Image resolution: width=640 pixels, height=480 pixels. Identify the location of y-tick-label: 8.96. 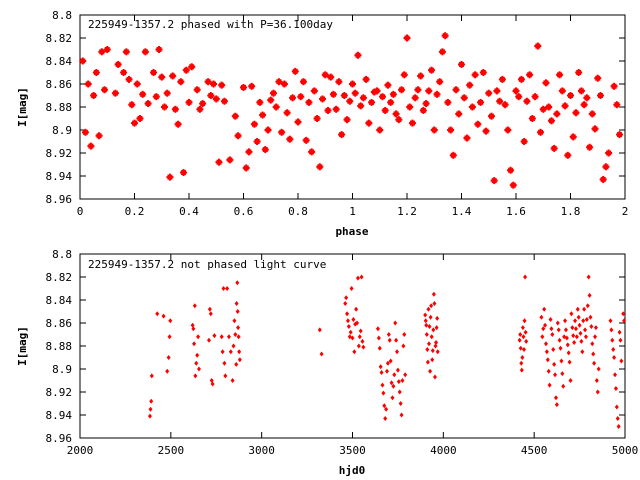
(59, 438).